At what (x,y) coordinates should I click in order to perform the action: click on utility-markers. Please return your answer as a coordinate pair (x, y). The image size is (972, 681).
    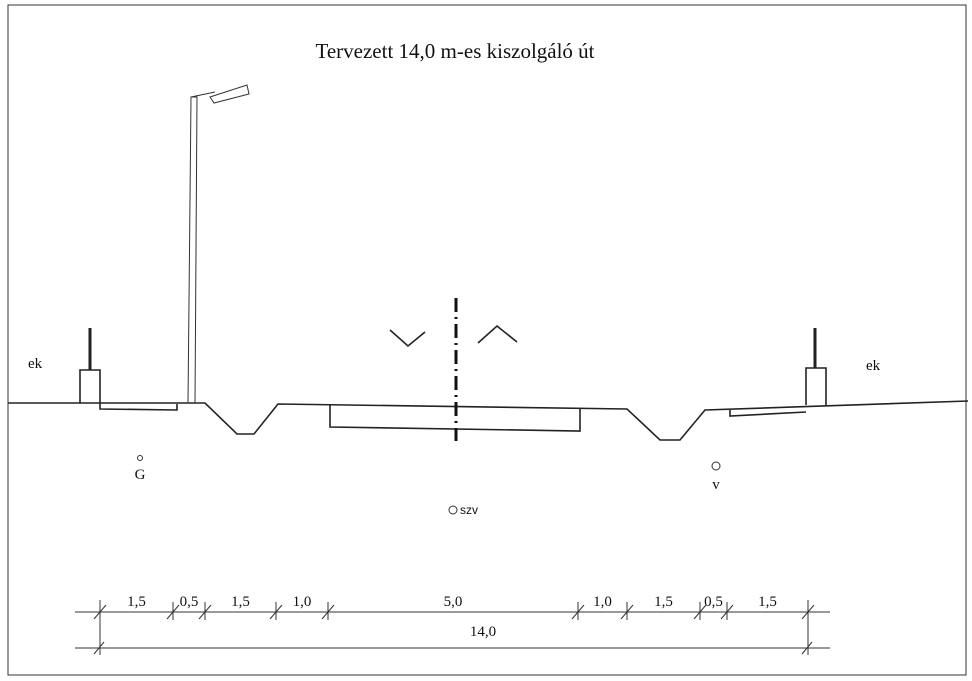
    Looking at the image, I should click on (429, 485).